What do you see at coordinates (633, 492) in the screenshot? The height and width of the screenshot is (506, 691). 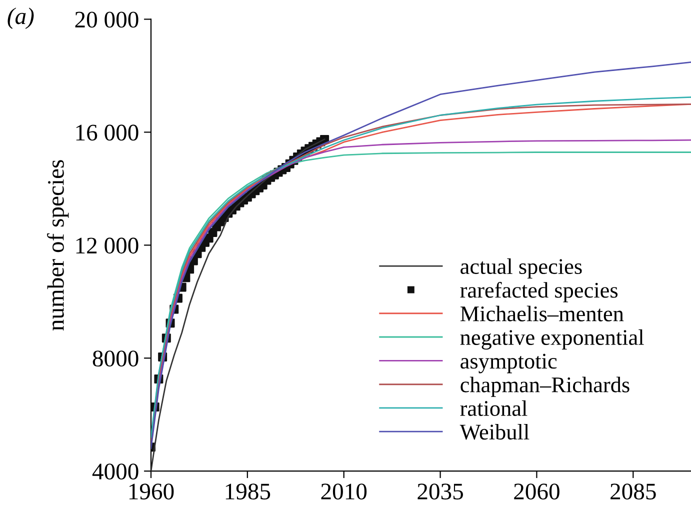 I see `x-tick-label: 2085` at bounding box center [633, 492].